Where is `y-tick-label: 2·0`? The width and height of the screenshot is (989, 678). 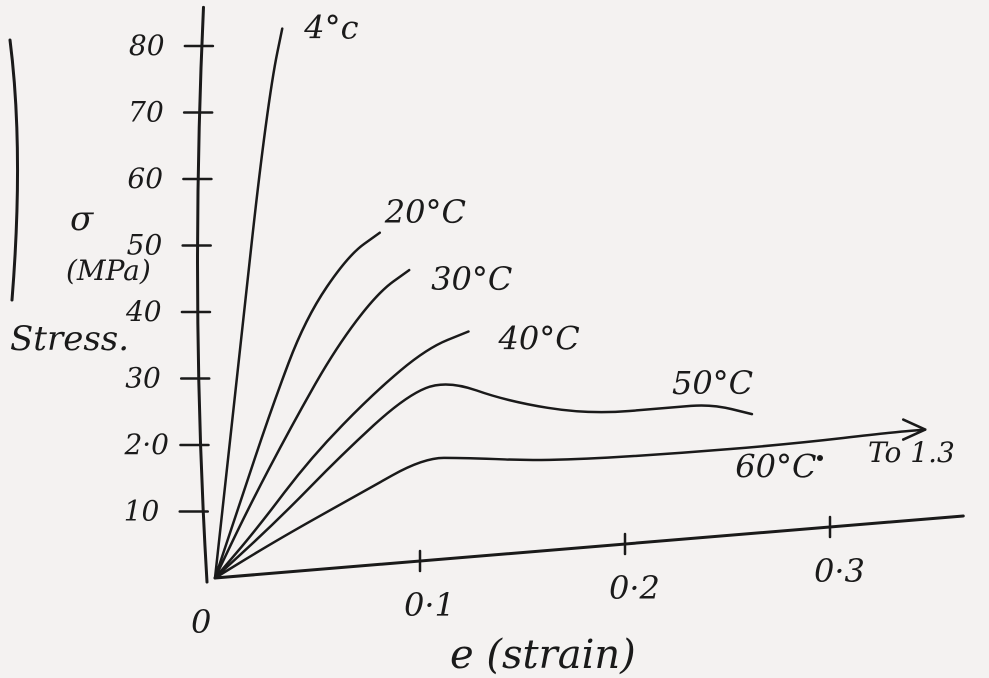
y-tick-label: 2·0 is located at coordinates (146, 444).